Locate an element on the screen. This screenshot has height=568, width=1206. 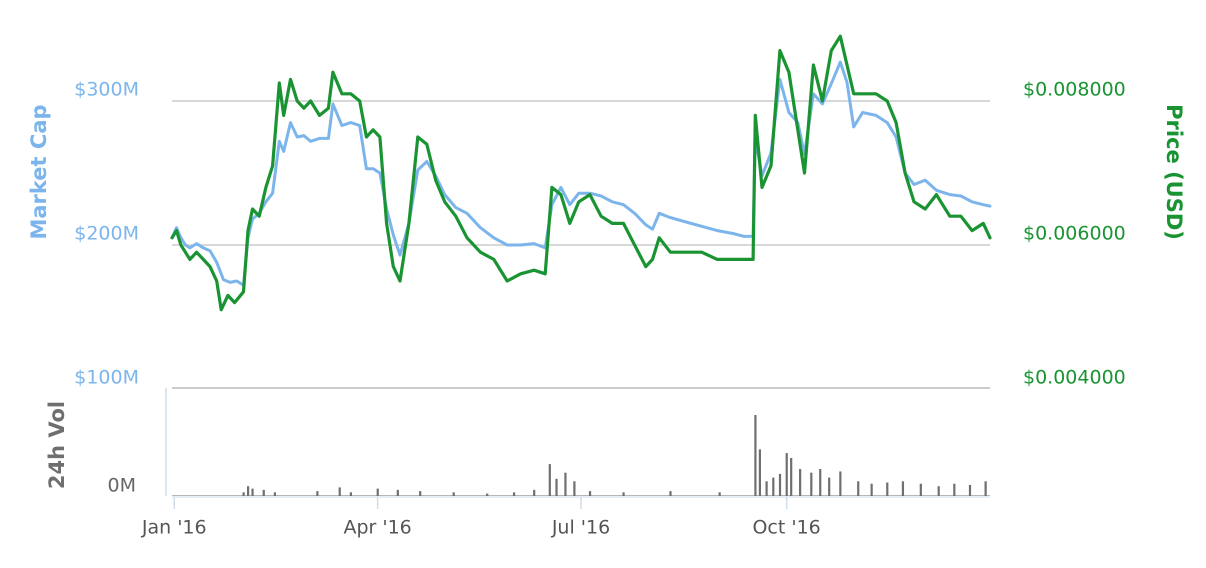
left-axis-title: Market Cap is located at coordinates (39, 171).